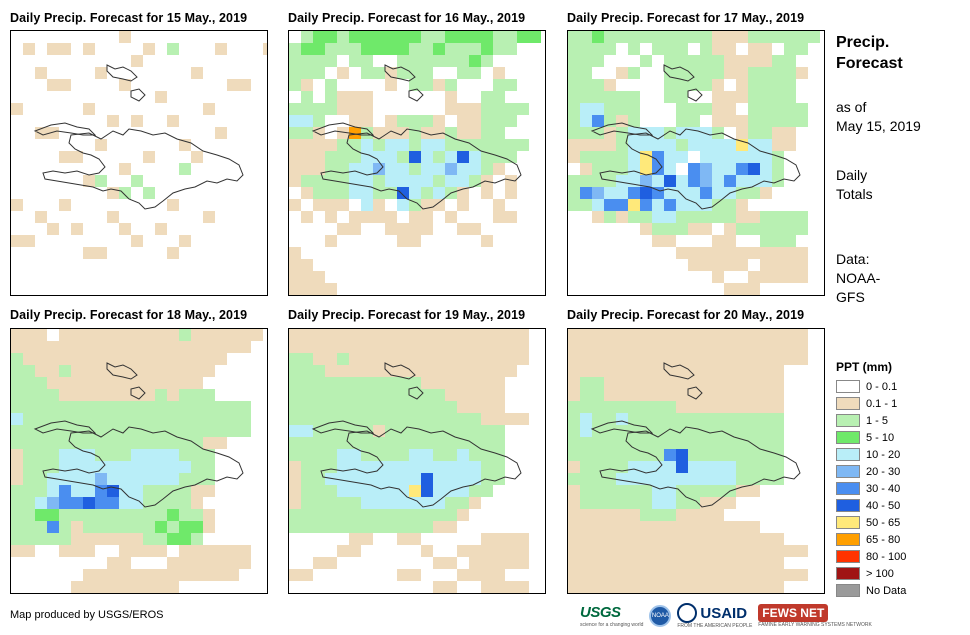 This screenshot has height=635, width=970. What do you see at coordinates (882, 386) in the screenshot?
I see `legend-label: 0 - 0.1` at bounding box center [882, 386].